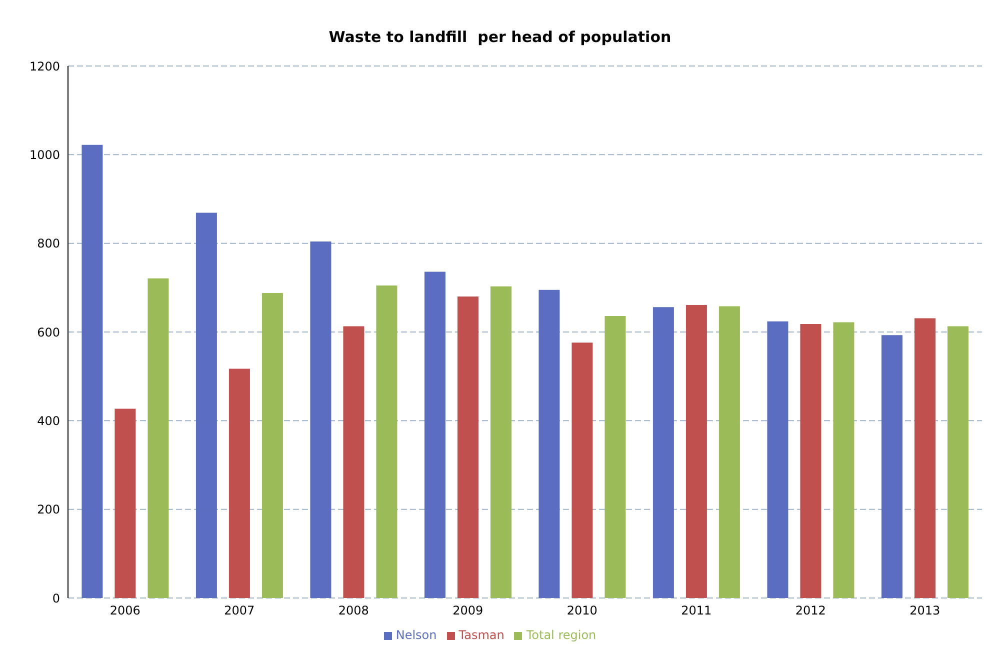 Image resolution: width=1000 pixels, height=655 pixels. I want to click on chart-title: Waste to landfill per head of population, so click(500, 37).